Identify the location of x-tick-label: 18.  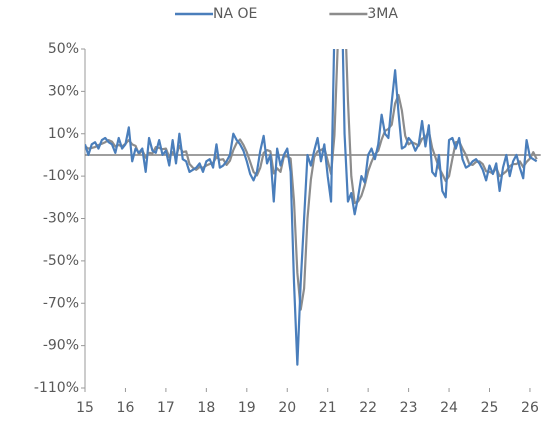
(206, 408).